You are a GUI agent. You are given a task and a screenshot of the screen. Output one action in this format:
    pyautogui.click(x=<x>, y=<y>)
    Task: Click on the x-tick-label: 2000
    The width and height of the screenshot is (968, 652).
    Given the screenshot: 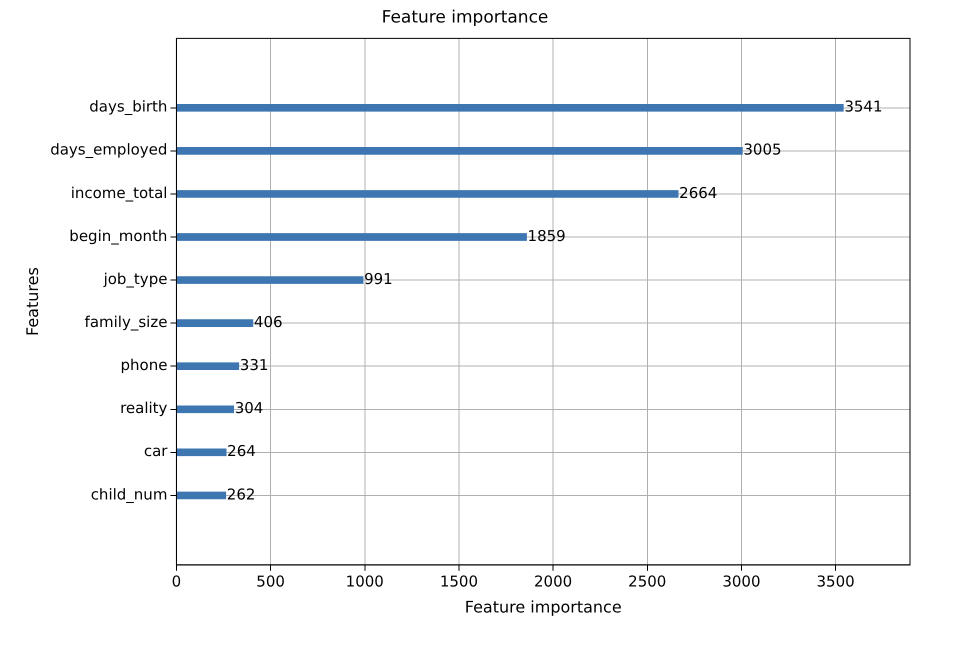 What is the action you would take?
    pyautogui.click(x=553, y=581)
    